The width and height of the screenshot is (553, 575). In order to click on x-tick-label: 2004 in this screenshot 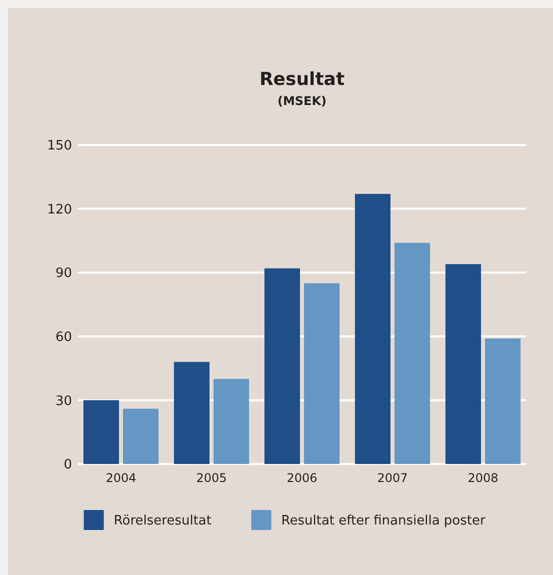, I will do `click(121, 478)`.